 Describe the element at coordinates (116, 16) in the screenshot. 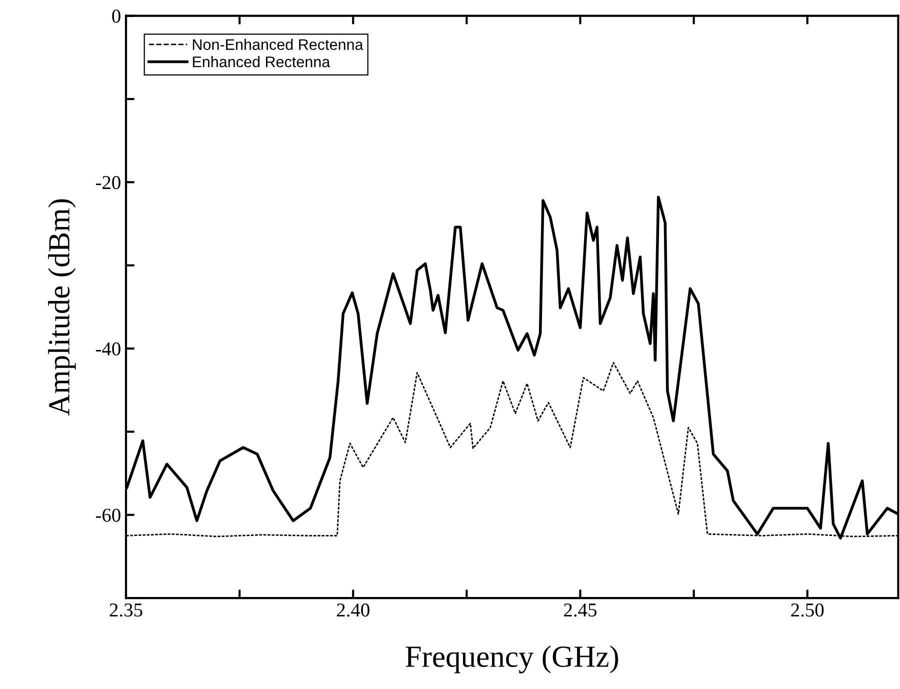

I see `y-tick-label: 0` at that location.